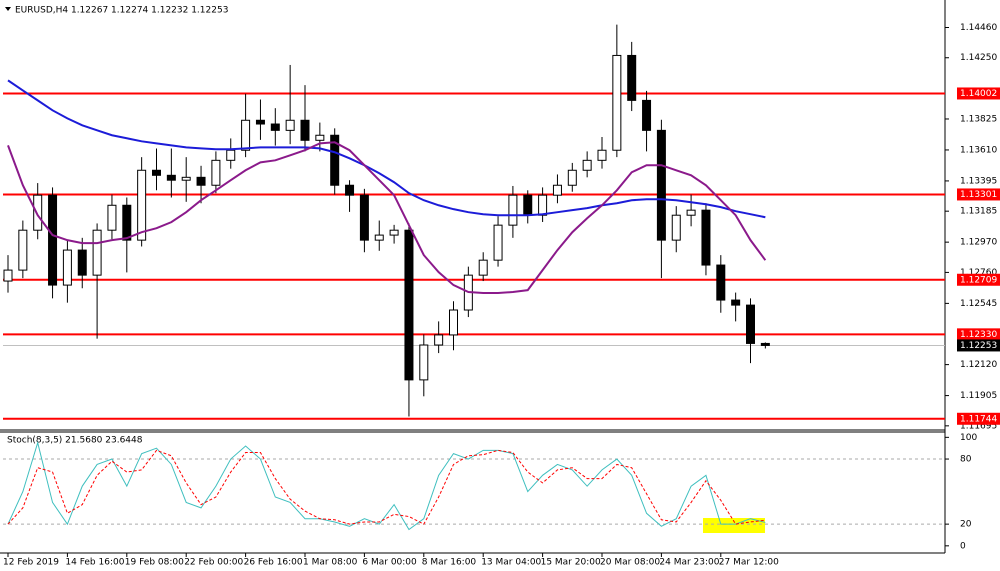 The width and height of the screenshot is (1000, 571). Describe the element at coordinates (978, 426) in the screenshot. I see `y-tick-label: 1.11695` at that location.